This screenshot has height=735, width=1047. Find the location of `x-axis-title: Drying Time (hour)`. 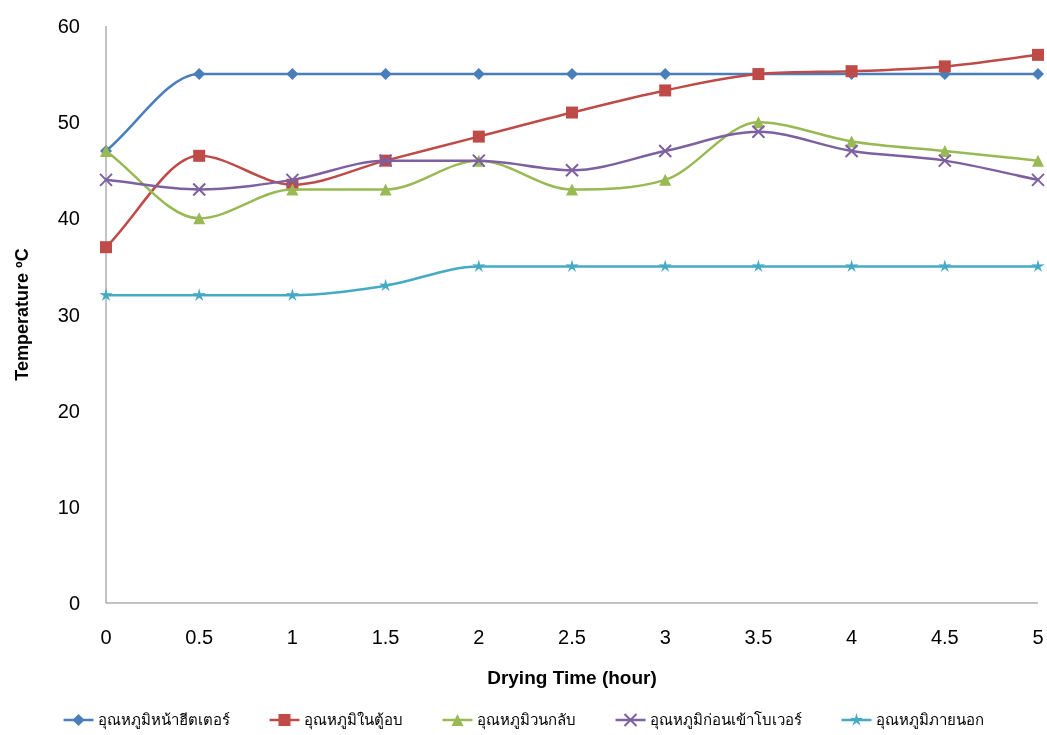

x-axis-title: Drying Time (hour) is located at coordinates (572, 677).